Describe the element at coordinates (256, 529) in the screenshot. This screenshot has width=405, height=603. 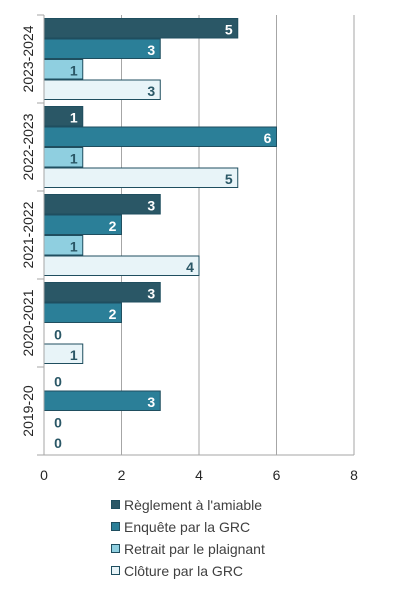
I see `legend-item: Enquête par la GRC` at that location.